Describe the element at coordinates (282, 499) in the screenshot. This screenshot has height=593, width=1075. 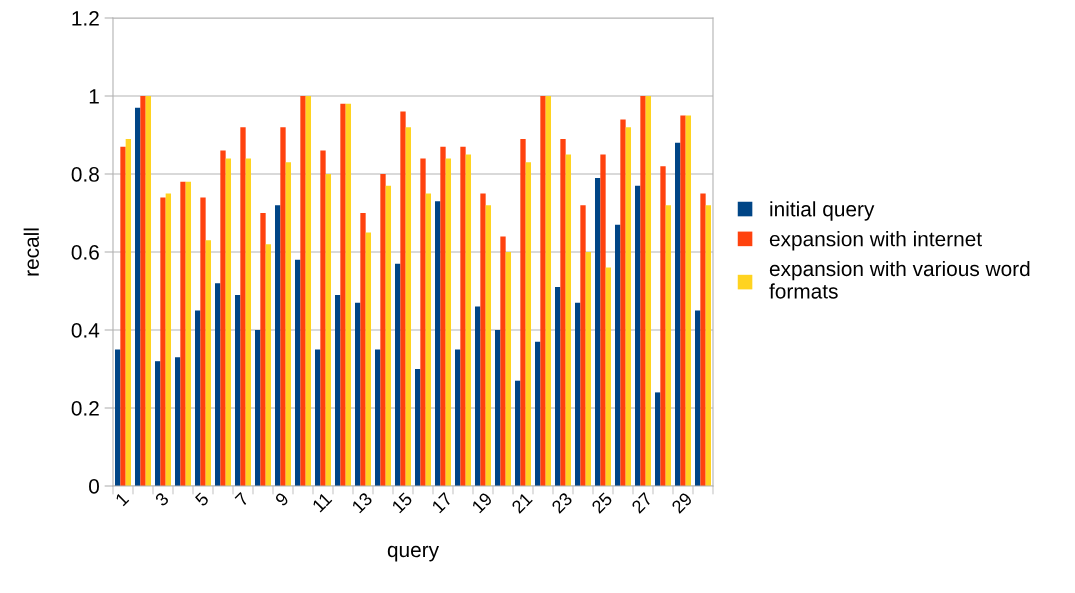
I see `x-tick-label: 9` at that location.